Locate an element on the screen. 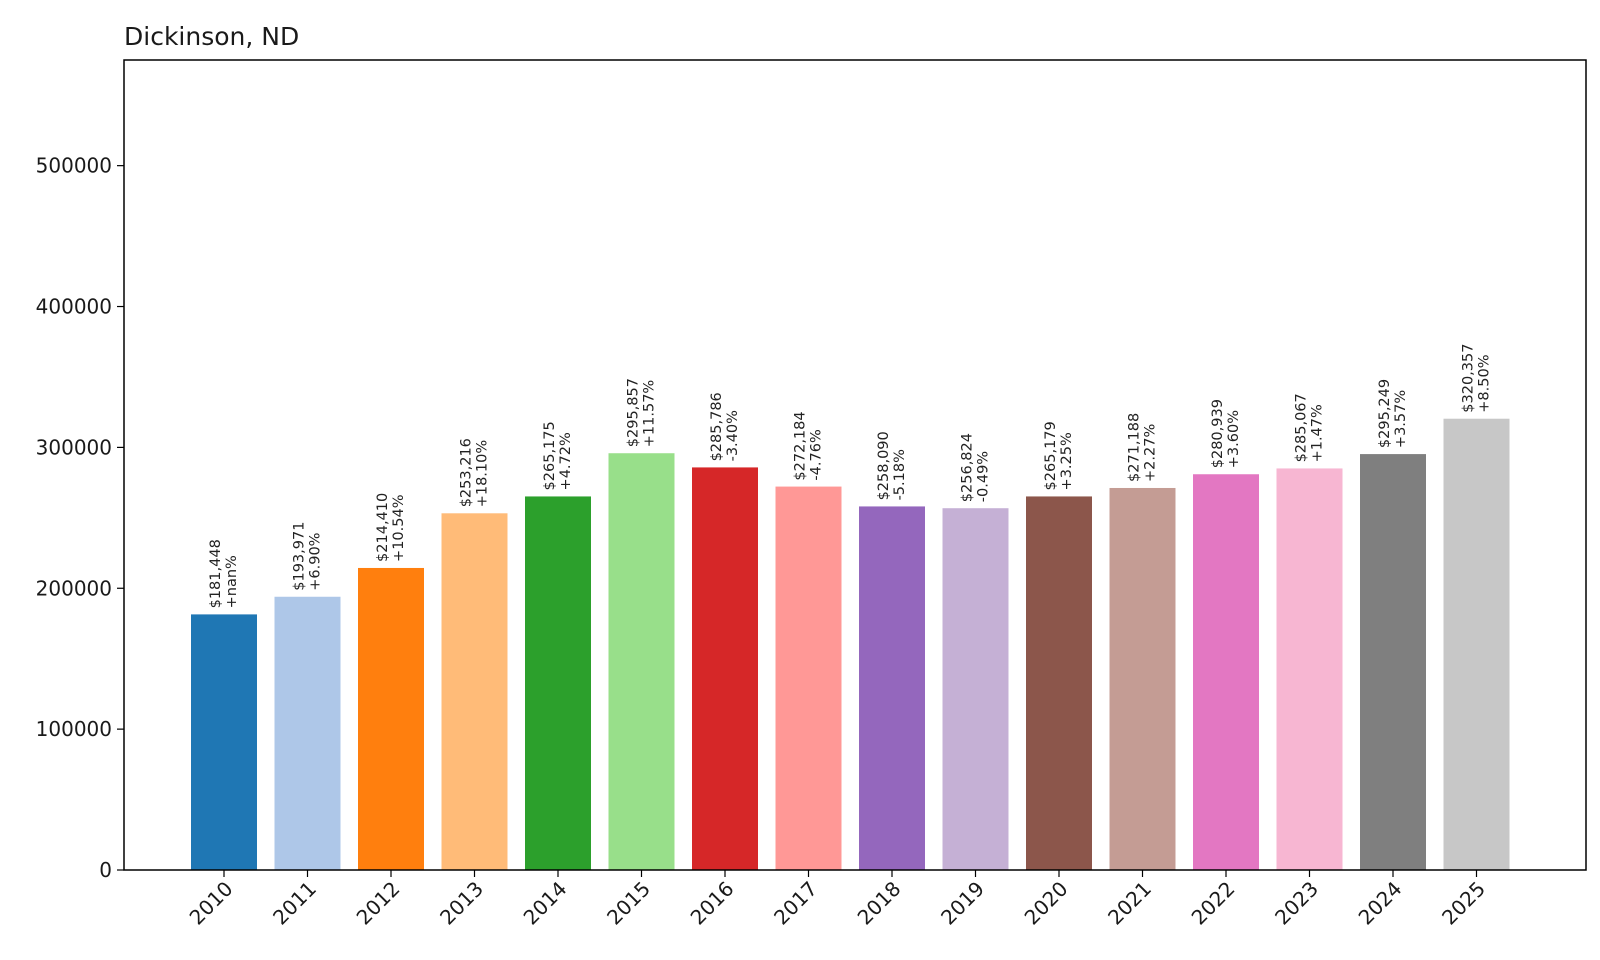 Image resolution: width=1600 pixels, height=960 pixels. bar-2011 is located at coordinates (307, 733).